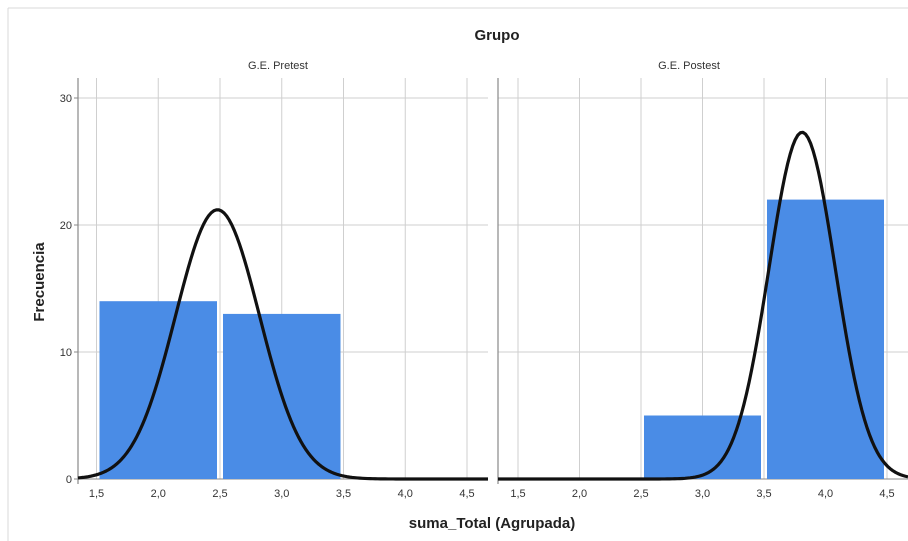 The image size is (908, 541). Describe the element at coordinates (66, 99) in the screenshot. I see `y-tick-label: 30` at that location.